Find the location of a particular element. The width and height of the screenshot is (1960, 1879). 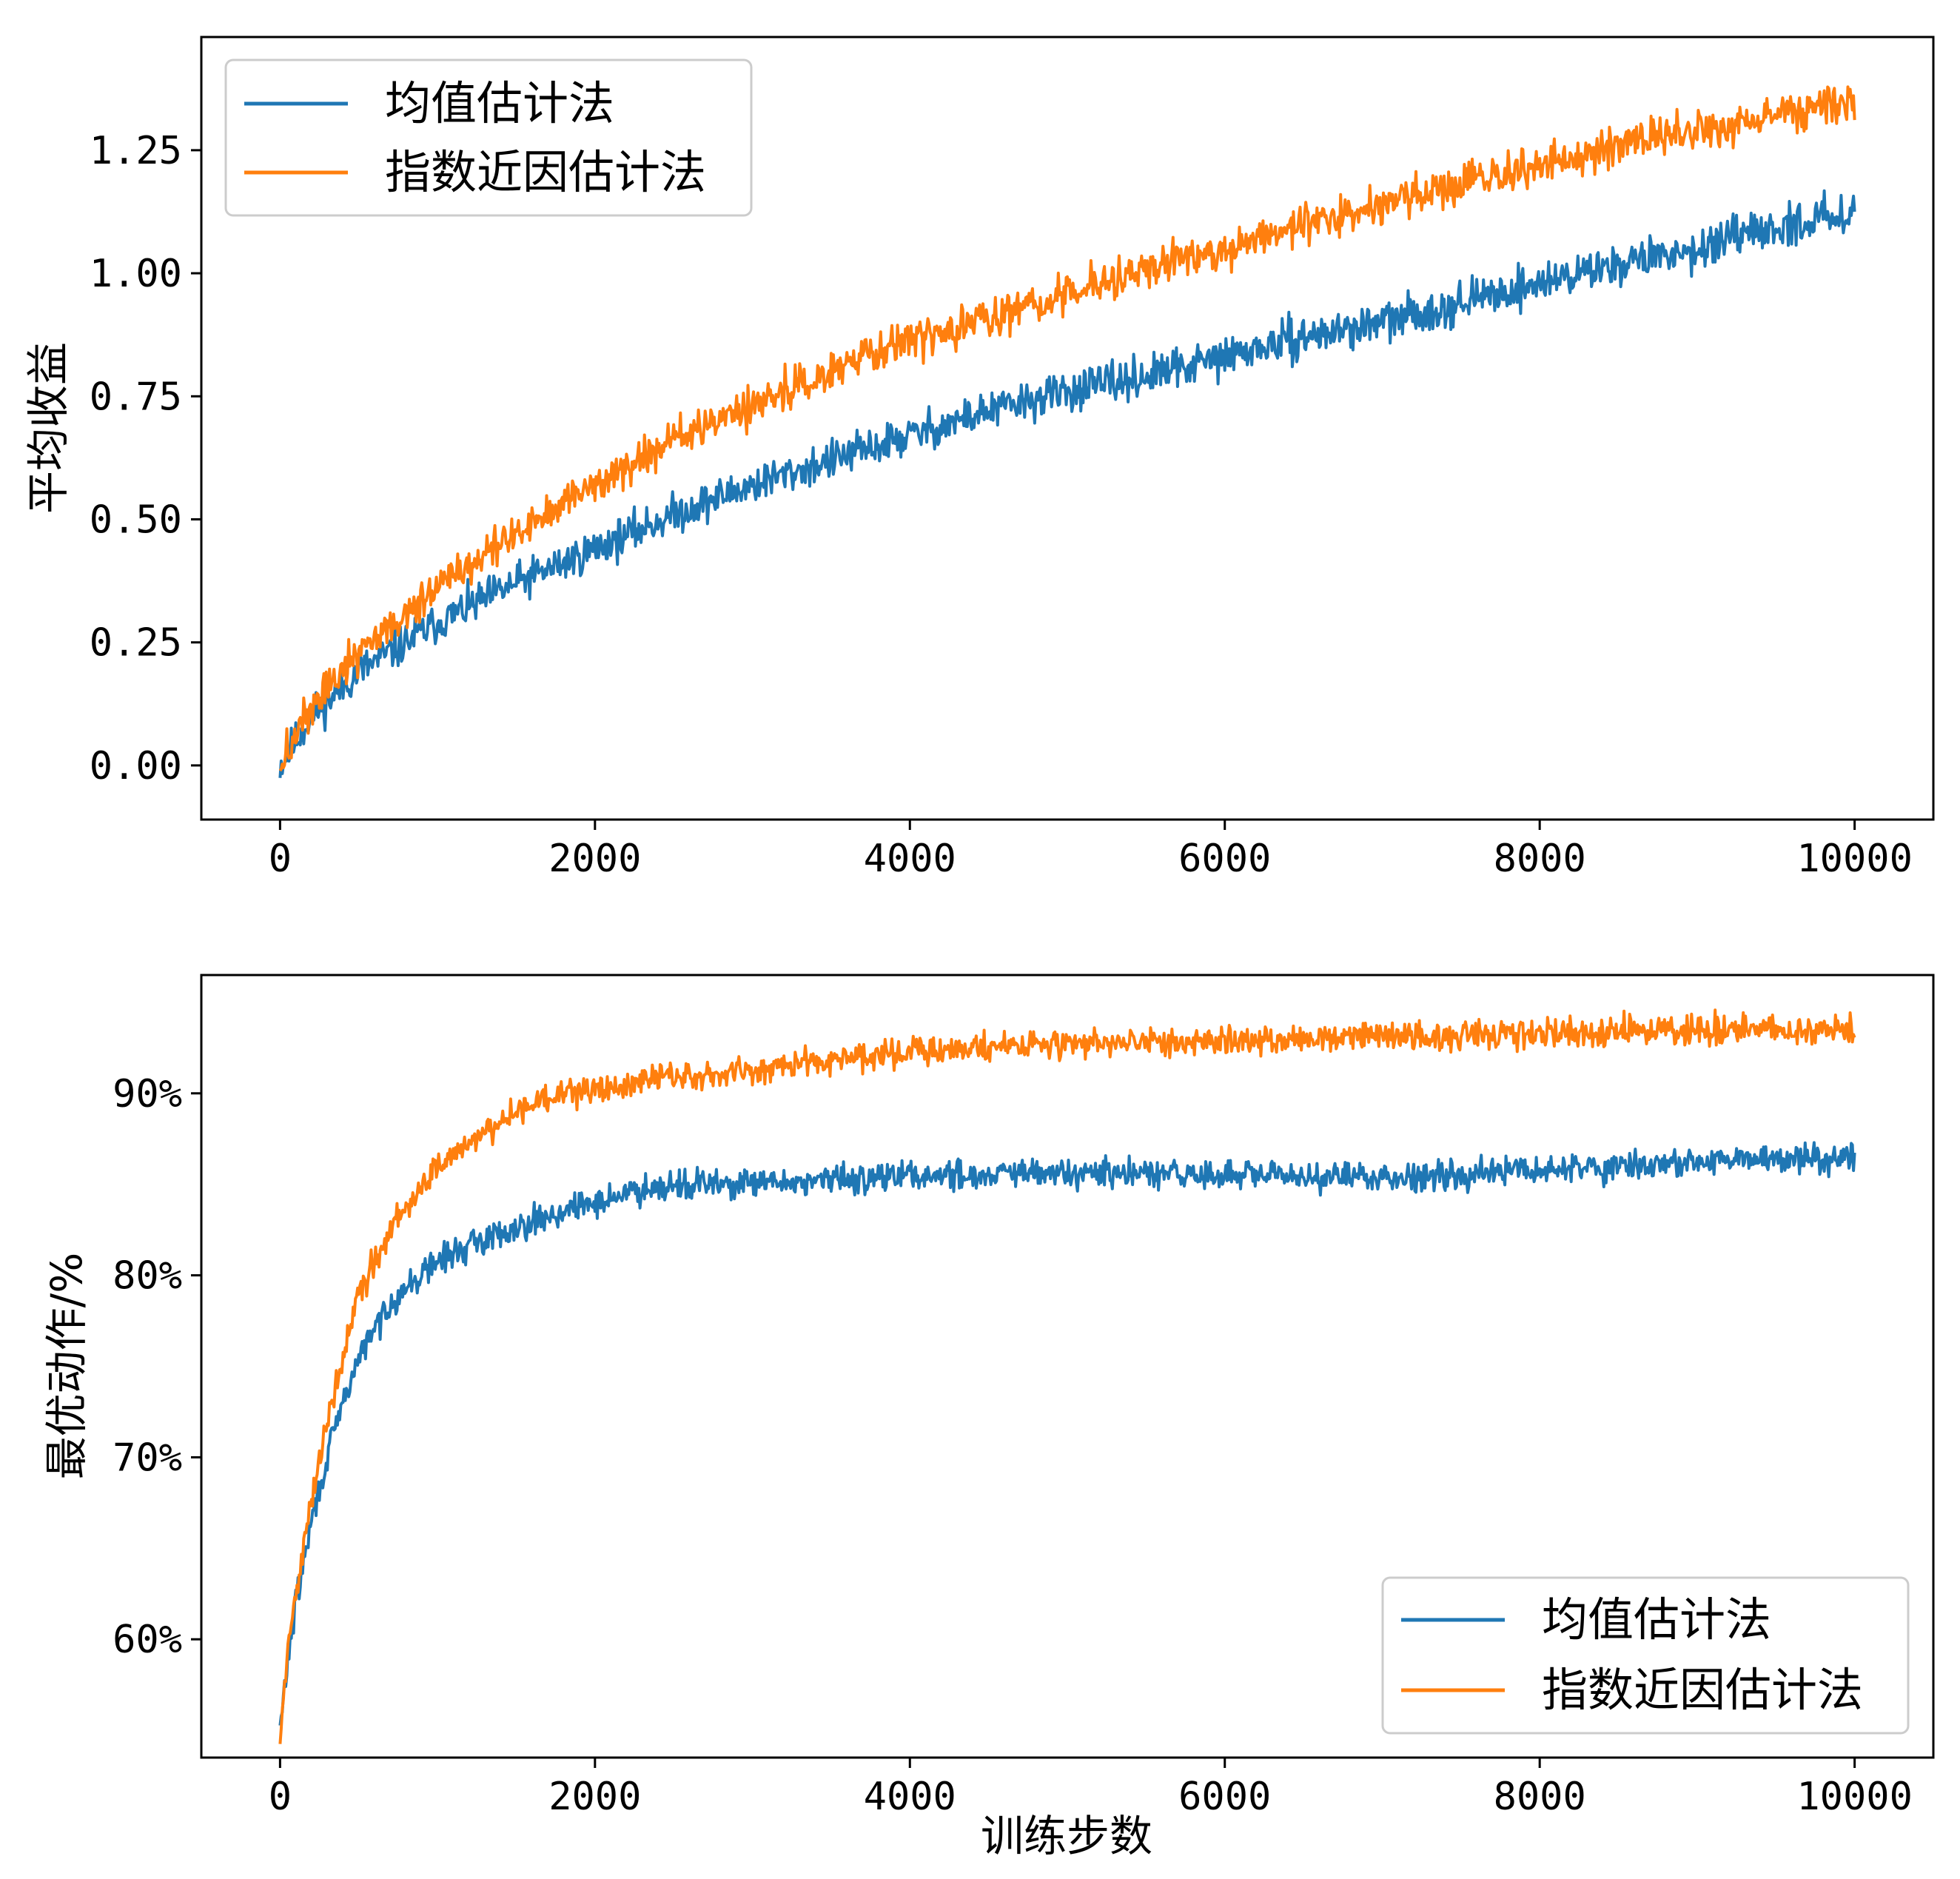

y-tick-label: 1.25 is located at coordinates (136, 151).